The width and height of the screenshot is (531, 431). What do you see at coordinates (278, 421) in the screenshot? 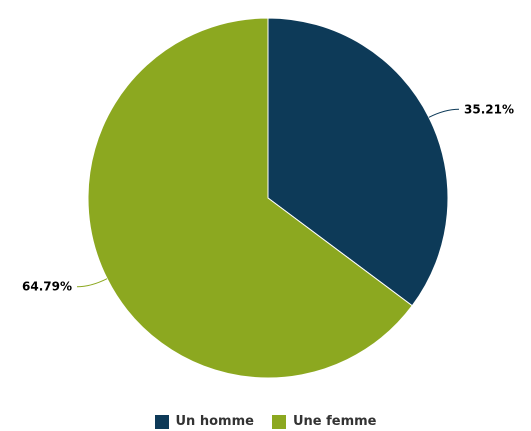
I see `legend-swatch-une-femme` at bounding box center [278, 421].